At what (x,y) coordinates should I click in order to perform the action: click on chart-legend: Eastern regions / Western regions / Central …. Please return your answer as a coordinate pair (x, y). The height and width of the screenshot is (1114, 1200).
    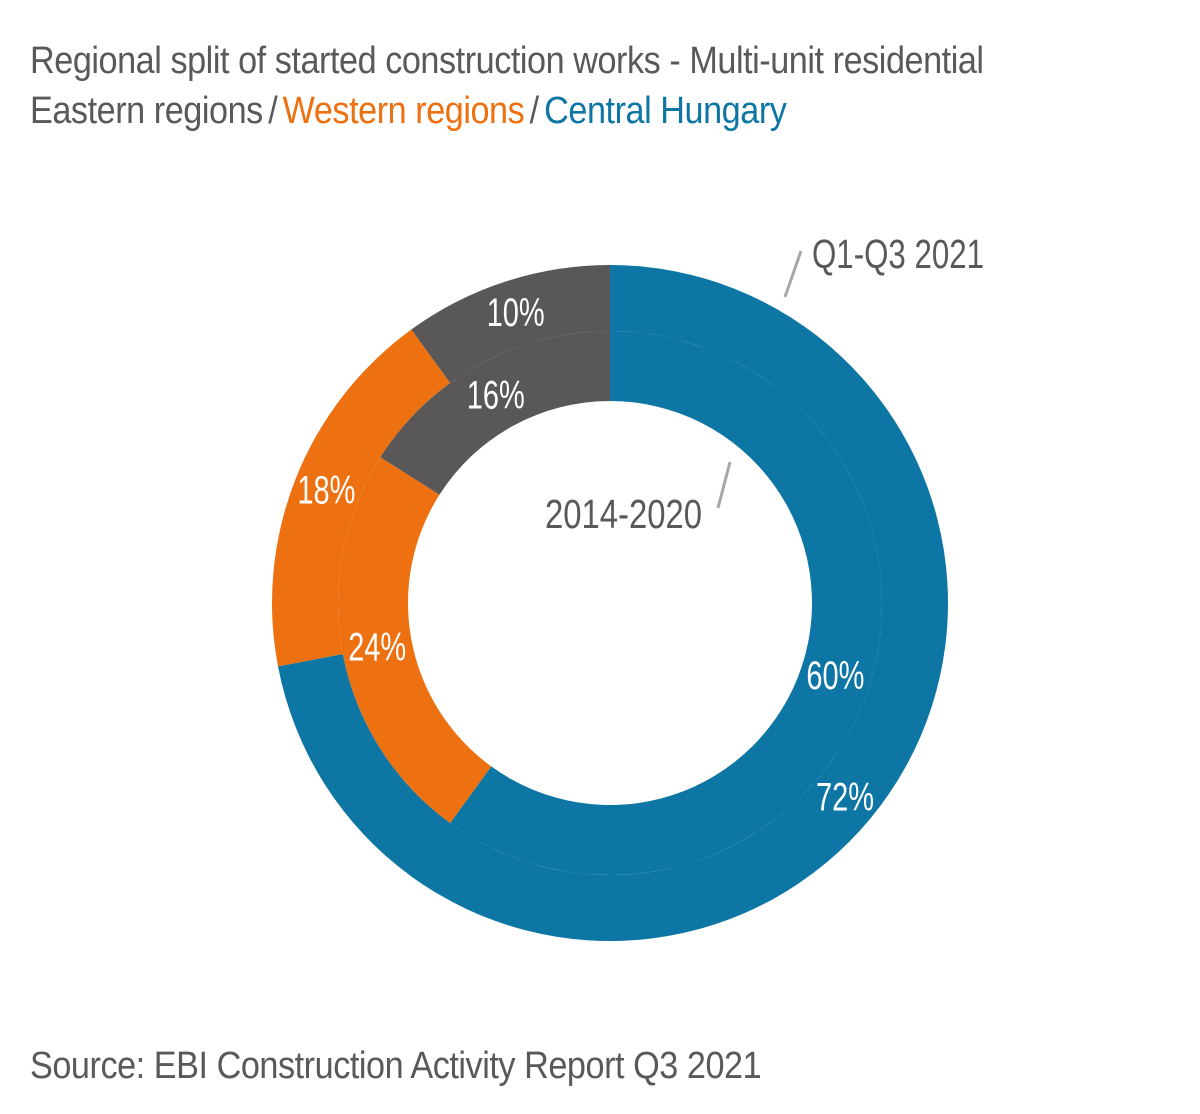
    Looking at the image, I should click on (507, 111).